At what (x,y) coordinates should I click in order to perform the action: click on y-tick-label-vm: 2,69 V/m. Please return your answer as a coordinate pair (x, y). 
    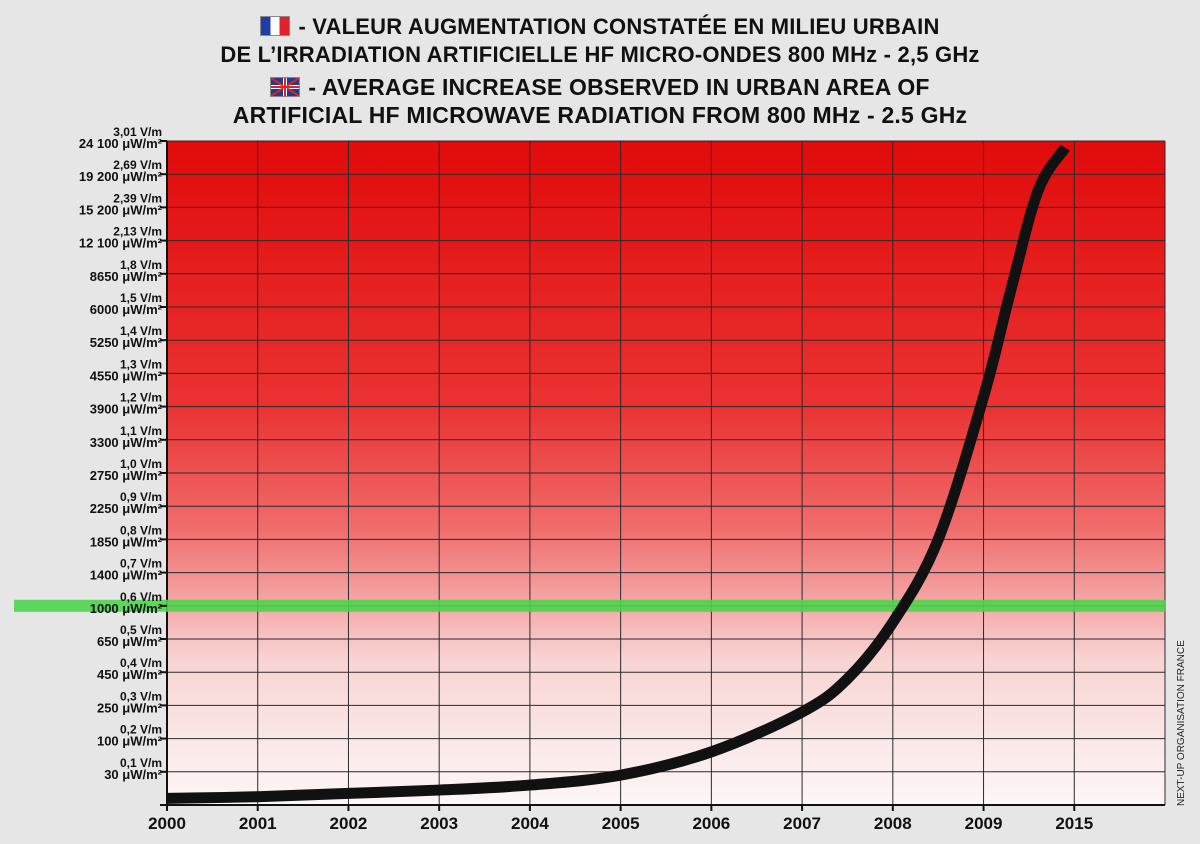
    Looking at the image, I should click on (137, 165).